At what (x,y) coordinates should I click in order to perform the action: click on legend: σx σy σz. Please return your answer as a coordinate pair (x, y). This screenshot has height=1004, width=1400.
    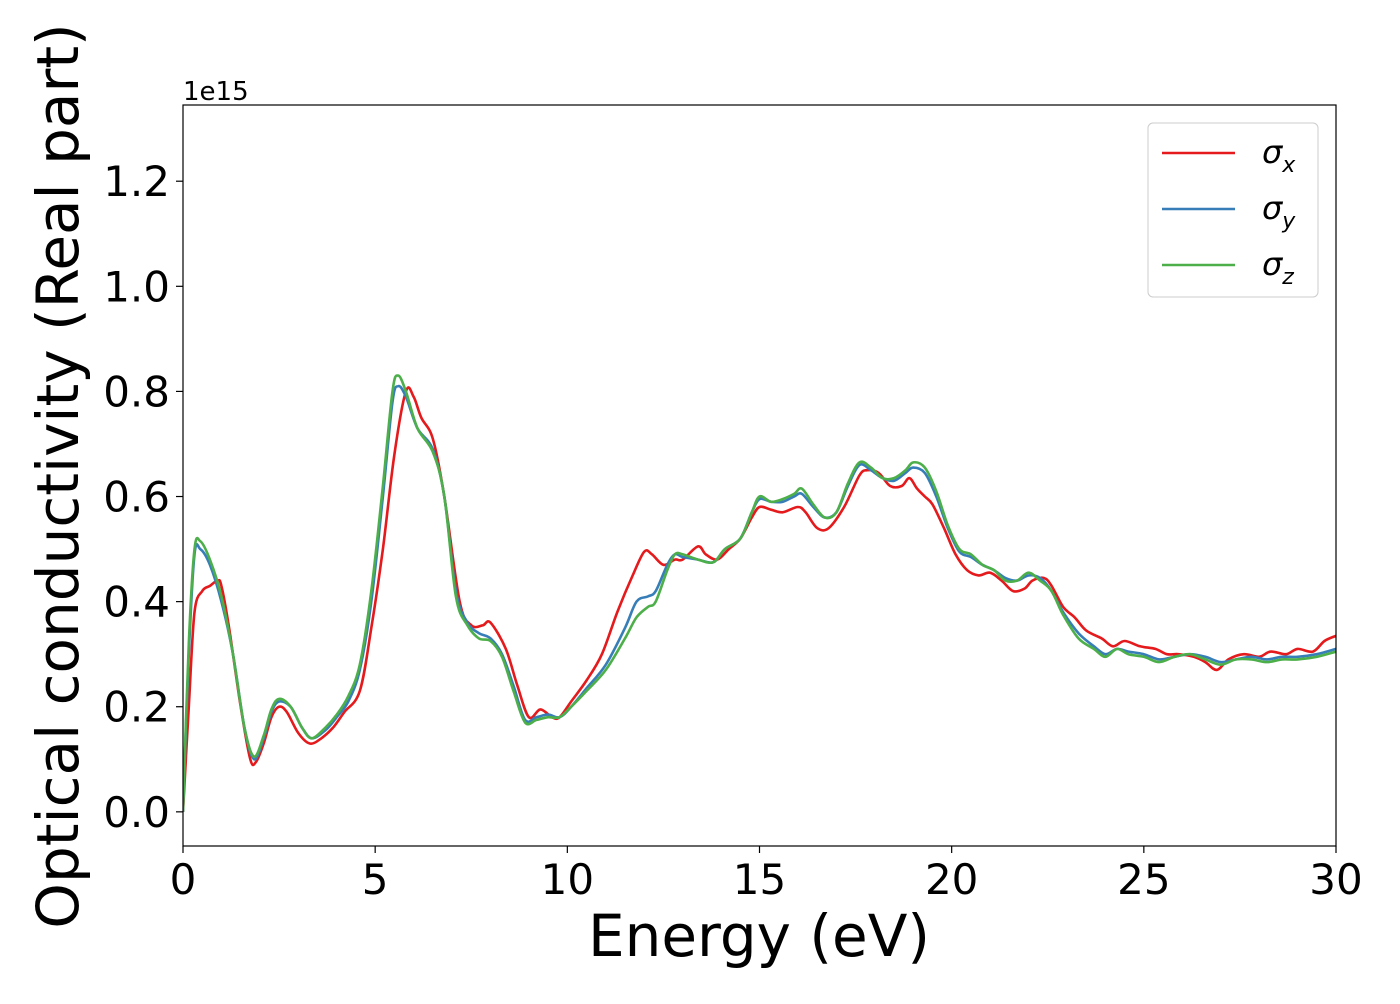
    Looking at the image, I should click on (1233, 210).